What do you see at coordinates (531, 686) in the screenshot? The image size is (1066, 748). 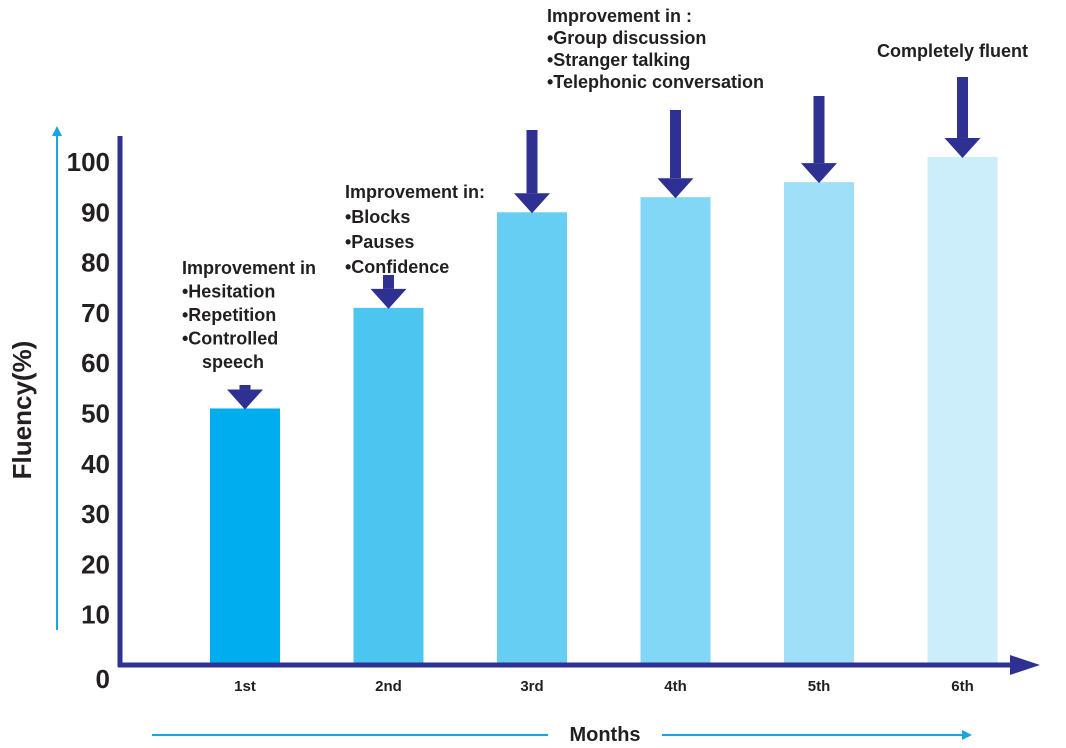 I see `x-tick-label: 3rd` at bounding box center [531, 686].